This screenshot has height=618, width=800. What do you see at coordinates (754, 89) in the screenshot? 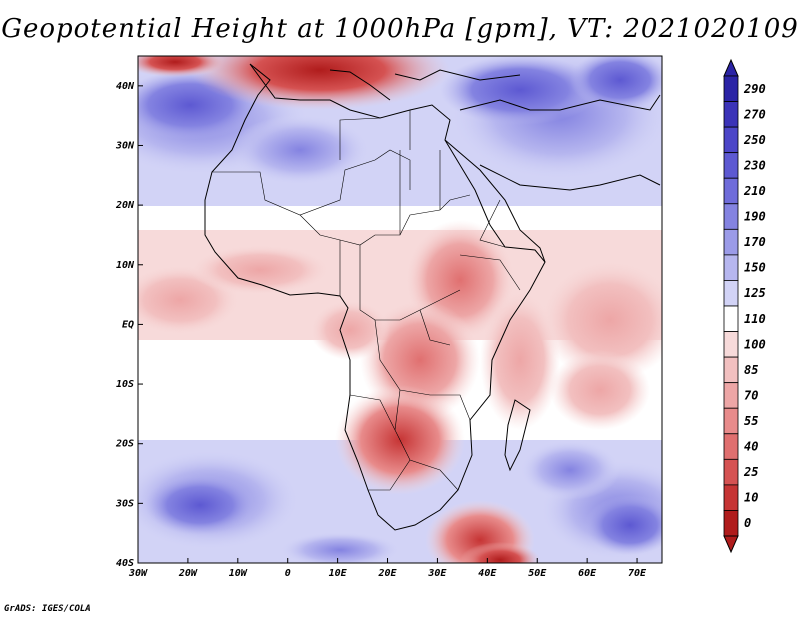
I see `colorbar-label: 290` at bounding box center [754, 89].